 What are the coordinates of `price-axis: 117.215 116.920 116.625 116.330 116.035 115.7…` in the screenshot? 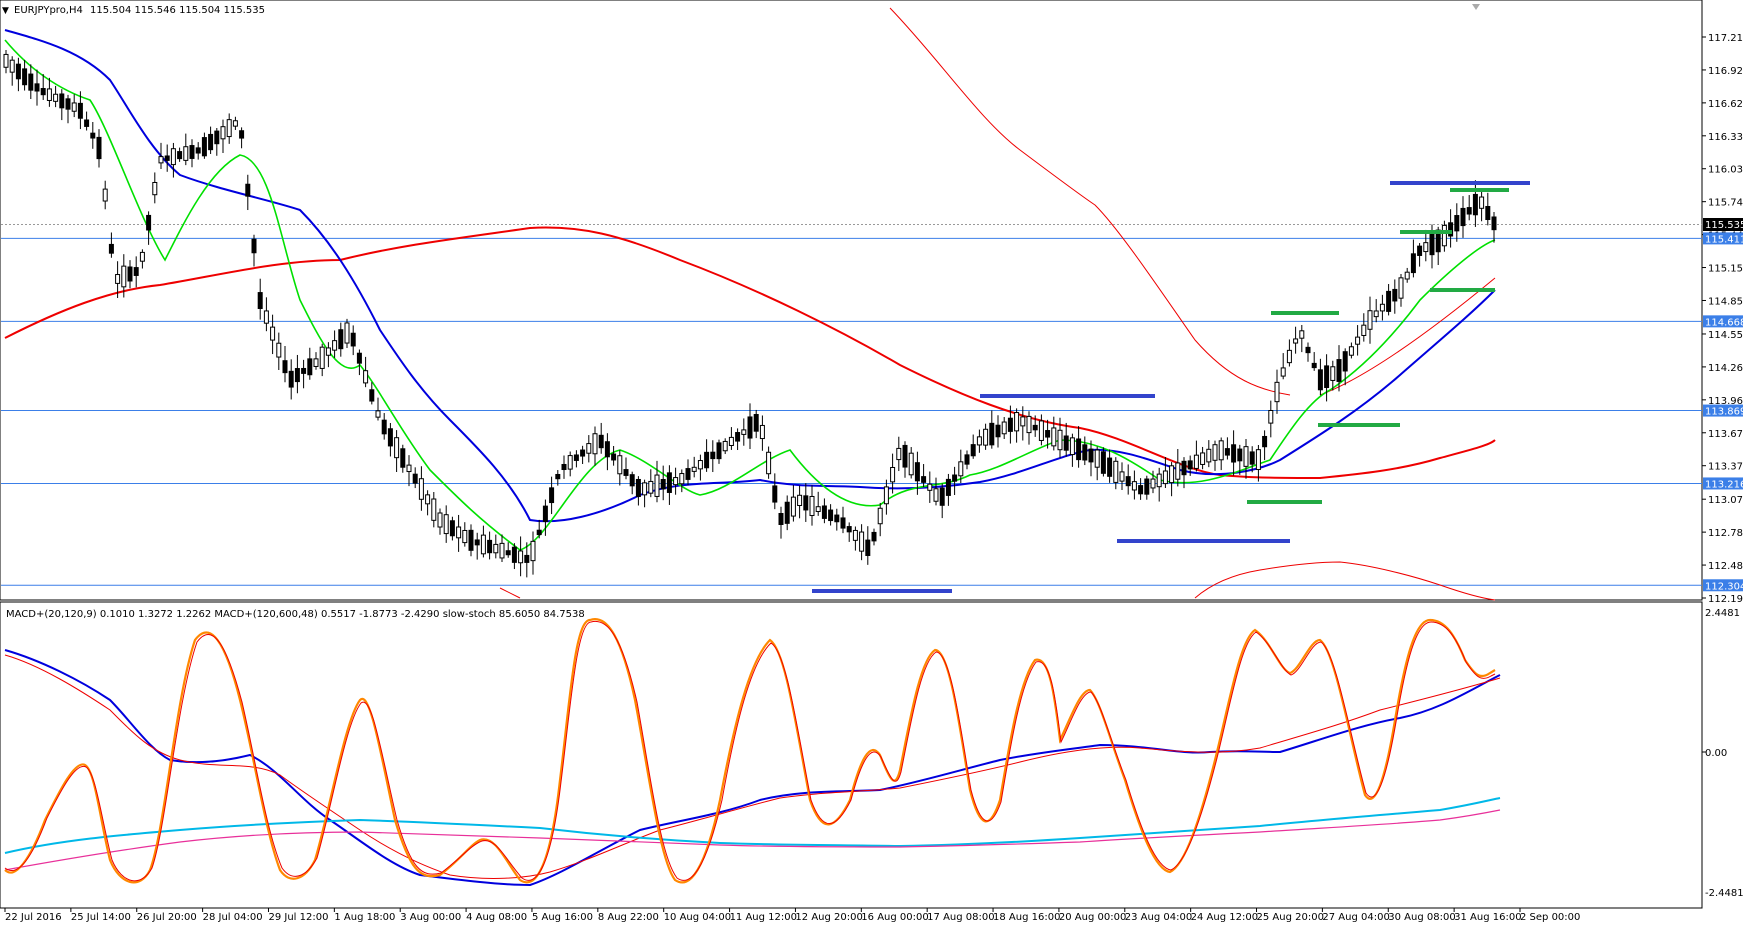 It's located at (1722, 319).